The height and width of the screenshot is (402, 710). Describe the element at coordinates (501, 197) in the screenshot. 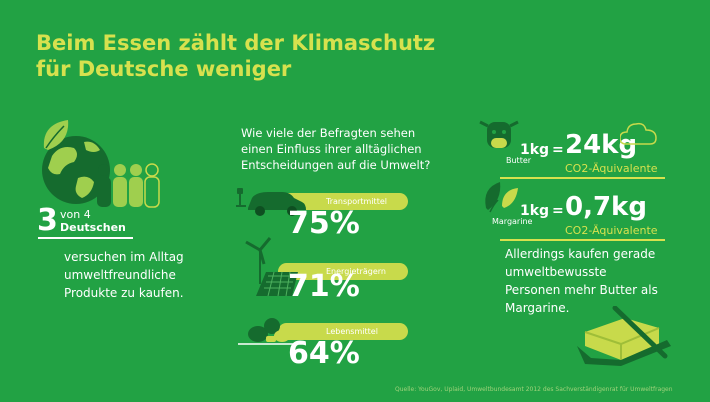

I see `plant-icon` at that location.